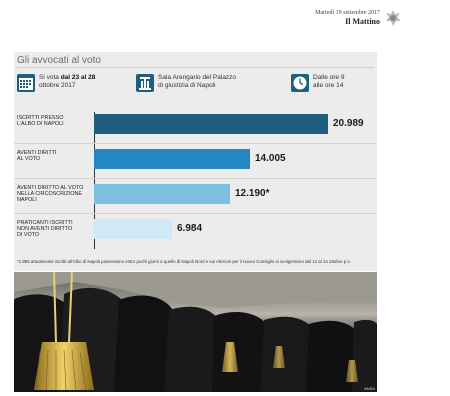 The image size is (450, 396). Describe the element at coordinates (348, 123) in the screenshot. I see `bar-value-label: 20.989` at that location.